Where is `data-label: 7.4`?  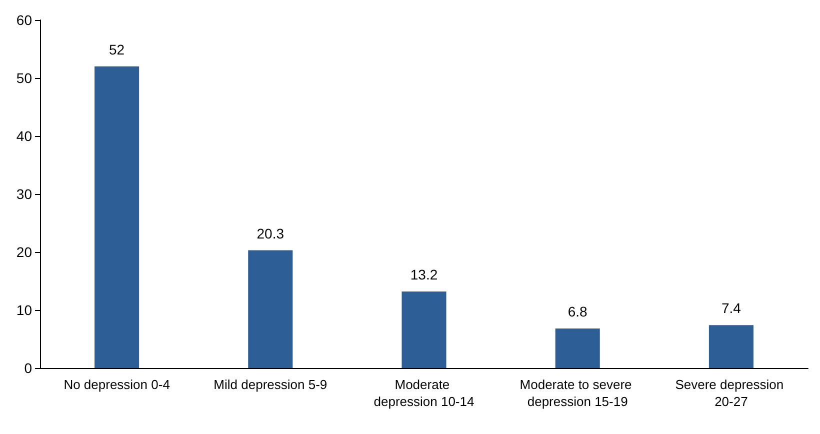 data-label: 7.4 is located at coordinates (731, 308).